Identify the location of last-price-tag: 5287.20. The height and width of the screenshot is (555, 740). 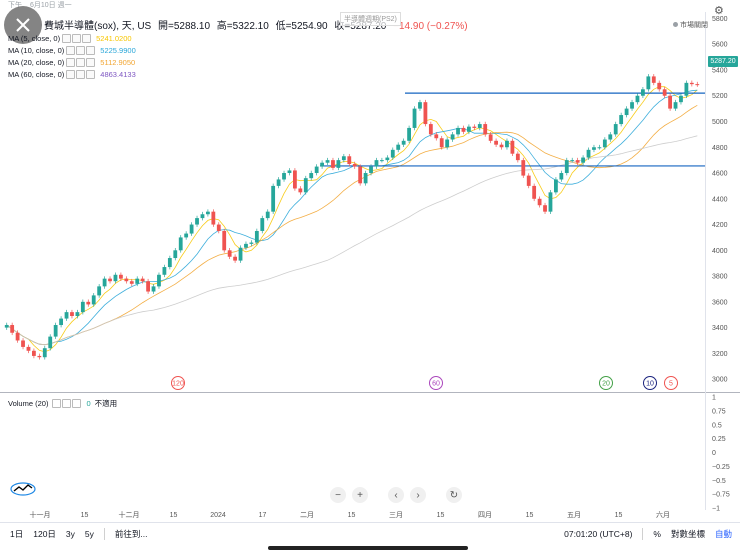
(723, 61).